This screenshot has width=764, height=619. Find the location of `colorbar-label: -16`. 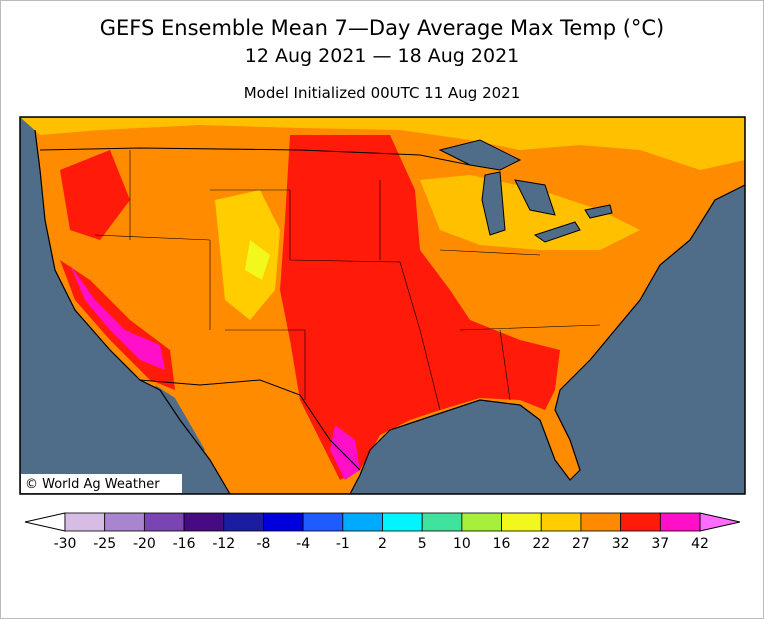

colorbar-label: -16 is located at coordinates (184, 544).